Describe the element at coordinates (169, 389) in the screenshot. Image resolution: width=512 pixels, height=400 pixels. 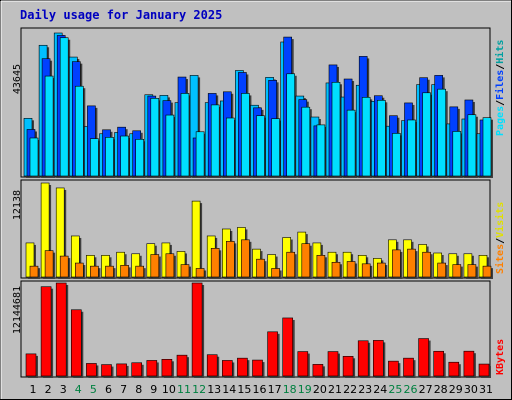
I see `day-label-10: 10` at that location.